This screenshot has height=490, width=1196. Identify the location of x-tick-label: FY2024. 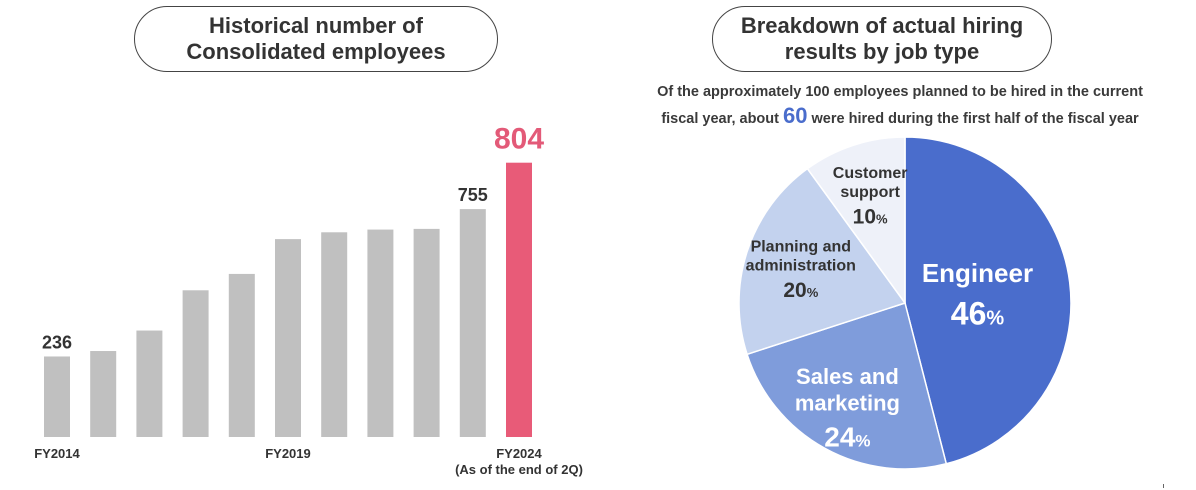
(519, 453).